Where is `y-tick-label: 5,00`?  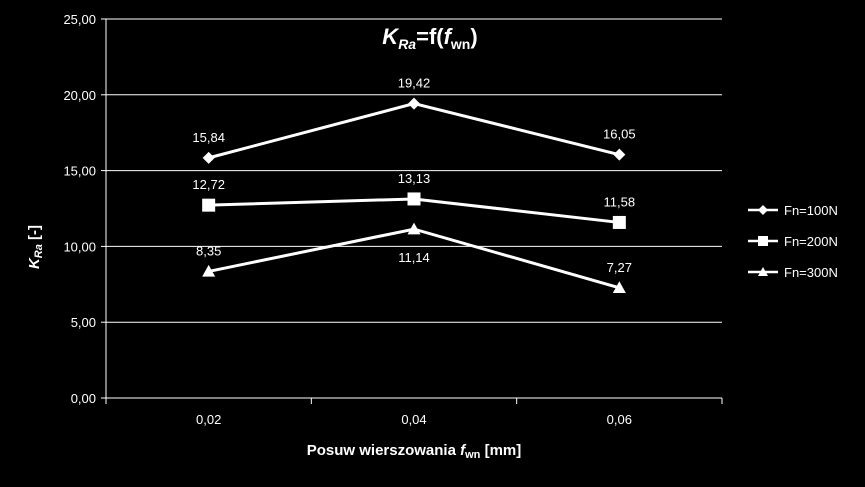 y-tick-label: 5,00 is located at coordinates (83, 322).